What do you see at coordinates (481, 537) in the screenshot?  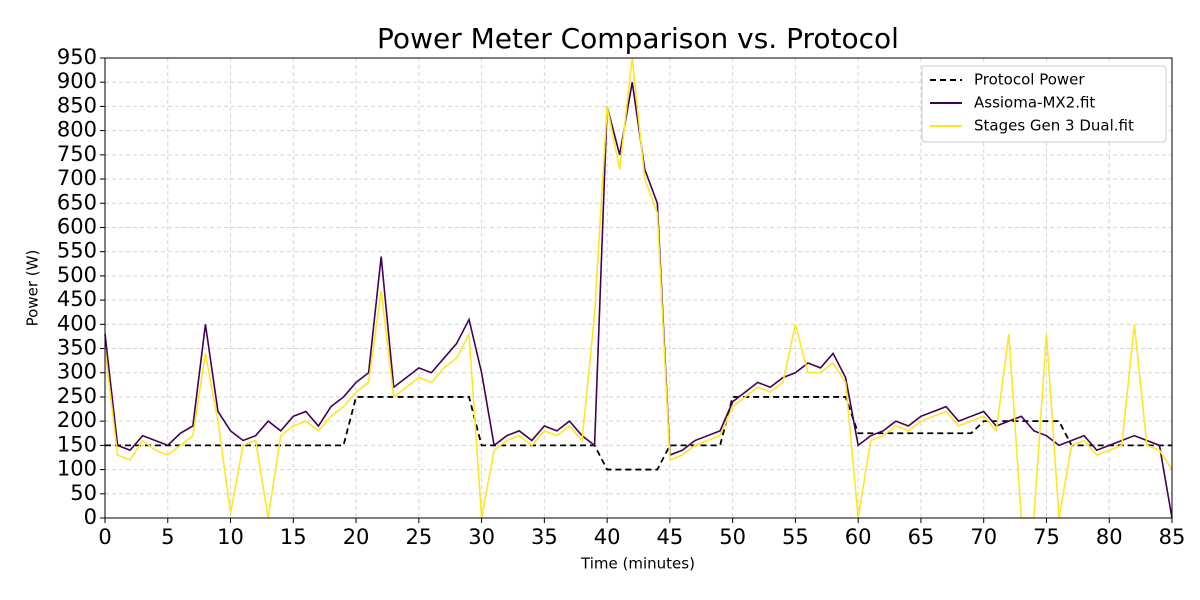 I see `x-tick-label: 30` at bounding box center [481, 537].